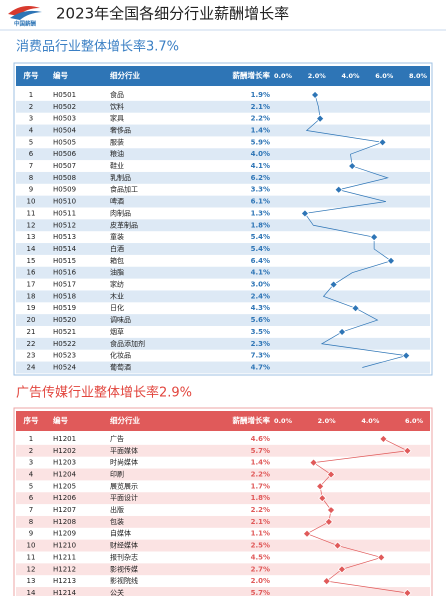  I want to click on row-value: 1.3%, so click(260, 213).